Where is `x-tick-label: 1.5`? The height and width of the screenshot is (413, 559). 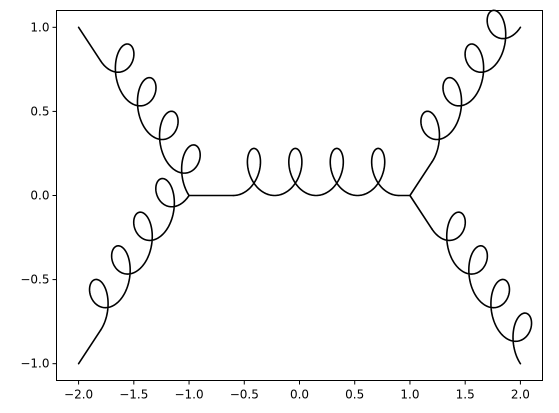
x-tick-label: 1.5 is located at coordinates (465, 395).